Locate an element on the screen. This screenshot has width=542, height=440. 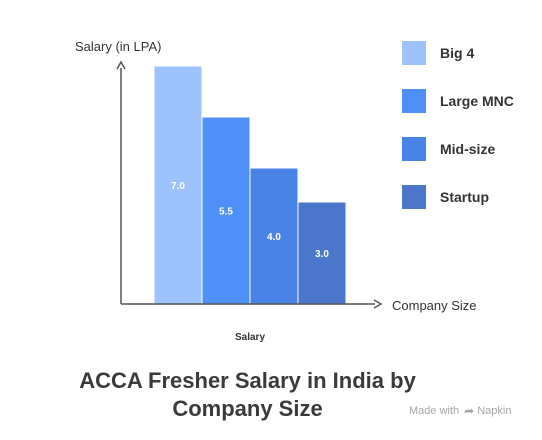
axis-caption: Salary is located at coordinates (250, 337).